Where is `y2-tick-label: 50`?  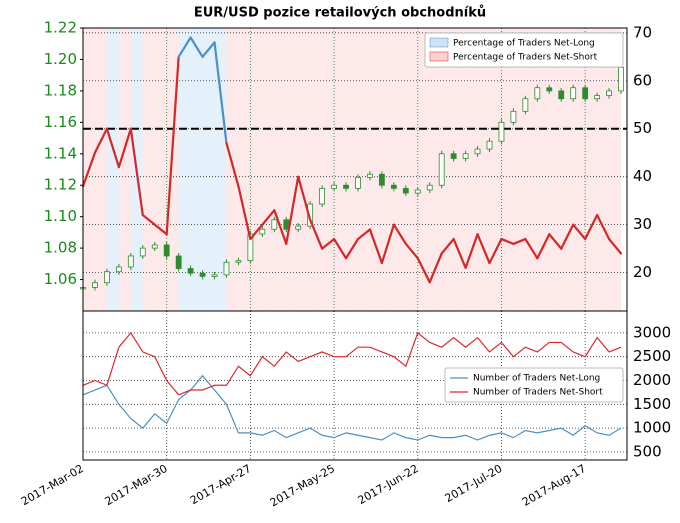
y2-tick-label: 50 is located at coordinates (642, 128).